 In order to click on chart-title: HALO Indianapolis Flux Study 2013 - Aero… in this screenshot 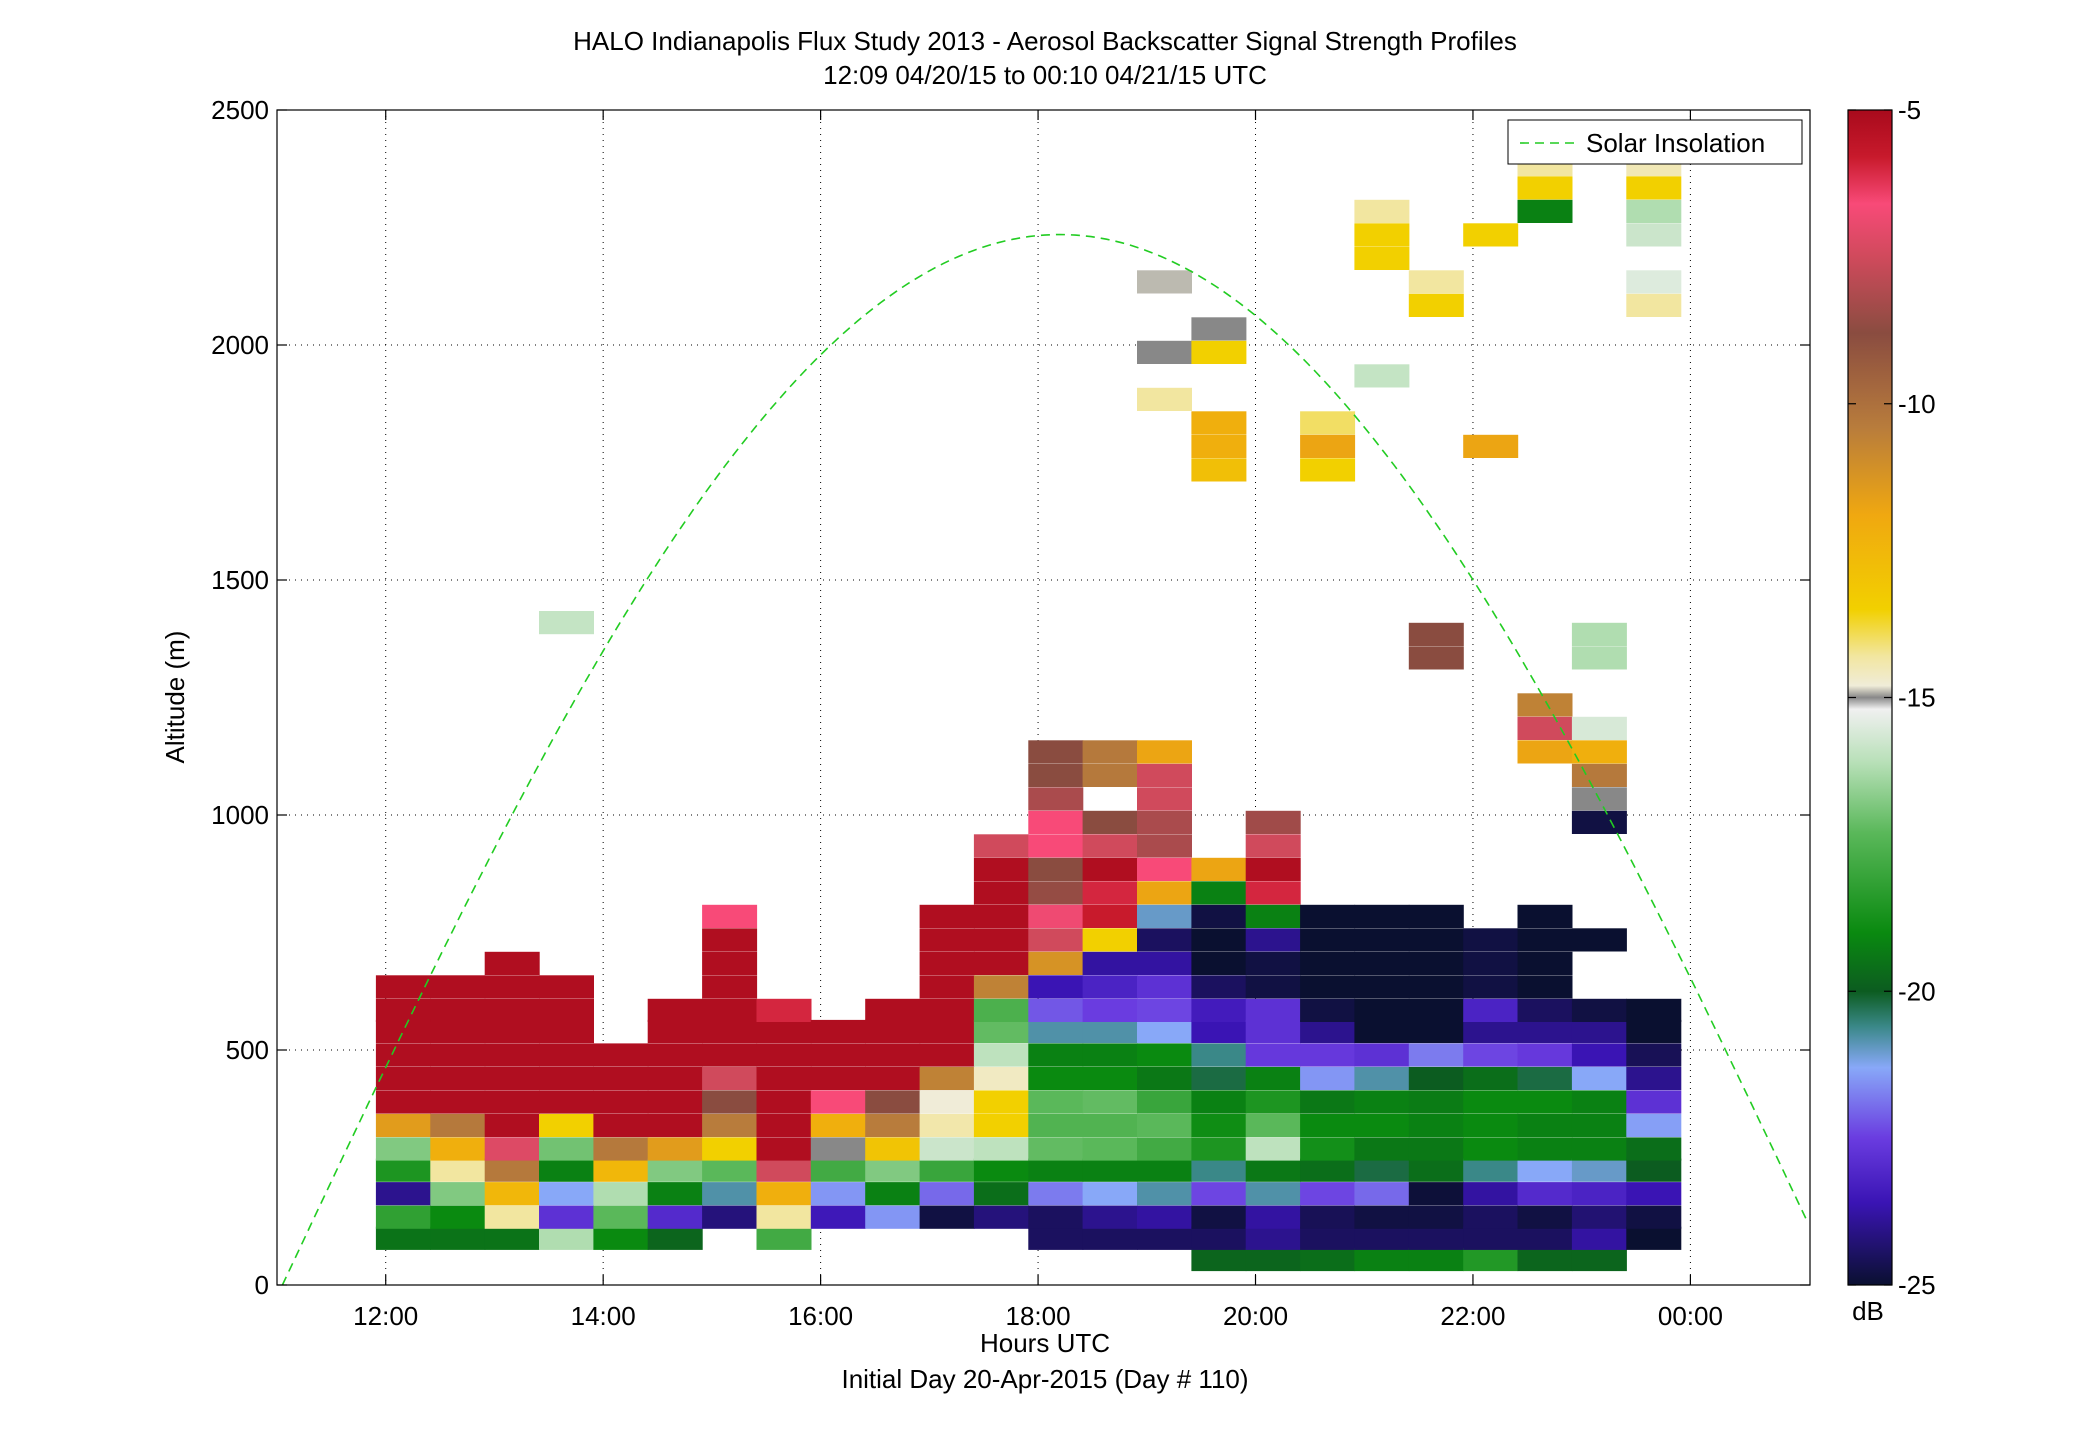, I will do `click(1045, 41)`.